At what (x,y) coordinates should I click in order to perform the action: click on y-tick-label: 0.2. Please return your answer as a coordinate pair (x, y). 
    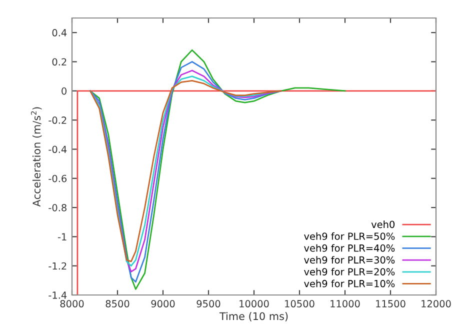
    Looking at the image, I should click on (59, 62).